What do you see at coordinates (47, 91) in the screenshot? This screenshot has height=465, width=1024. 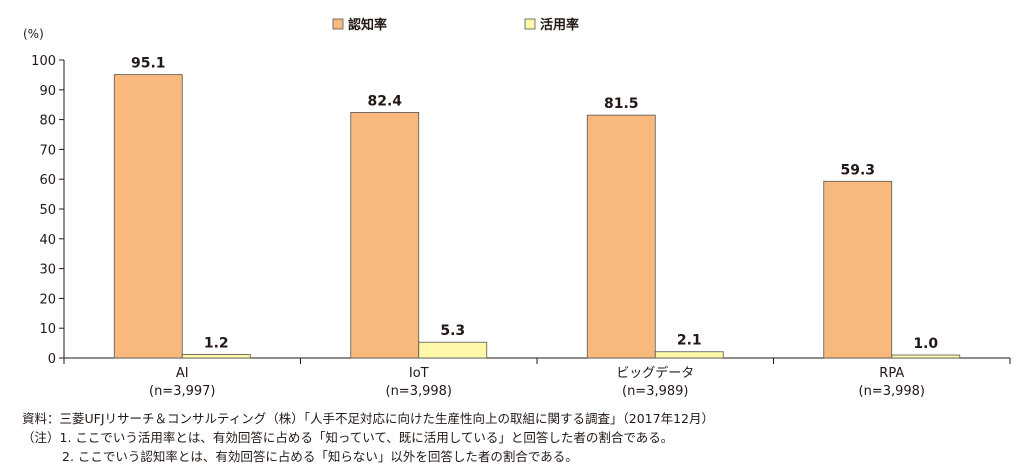 I see `y-tick-label: 90` at bounding box center [47, 91].